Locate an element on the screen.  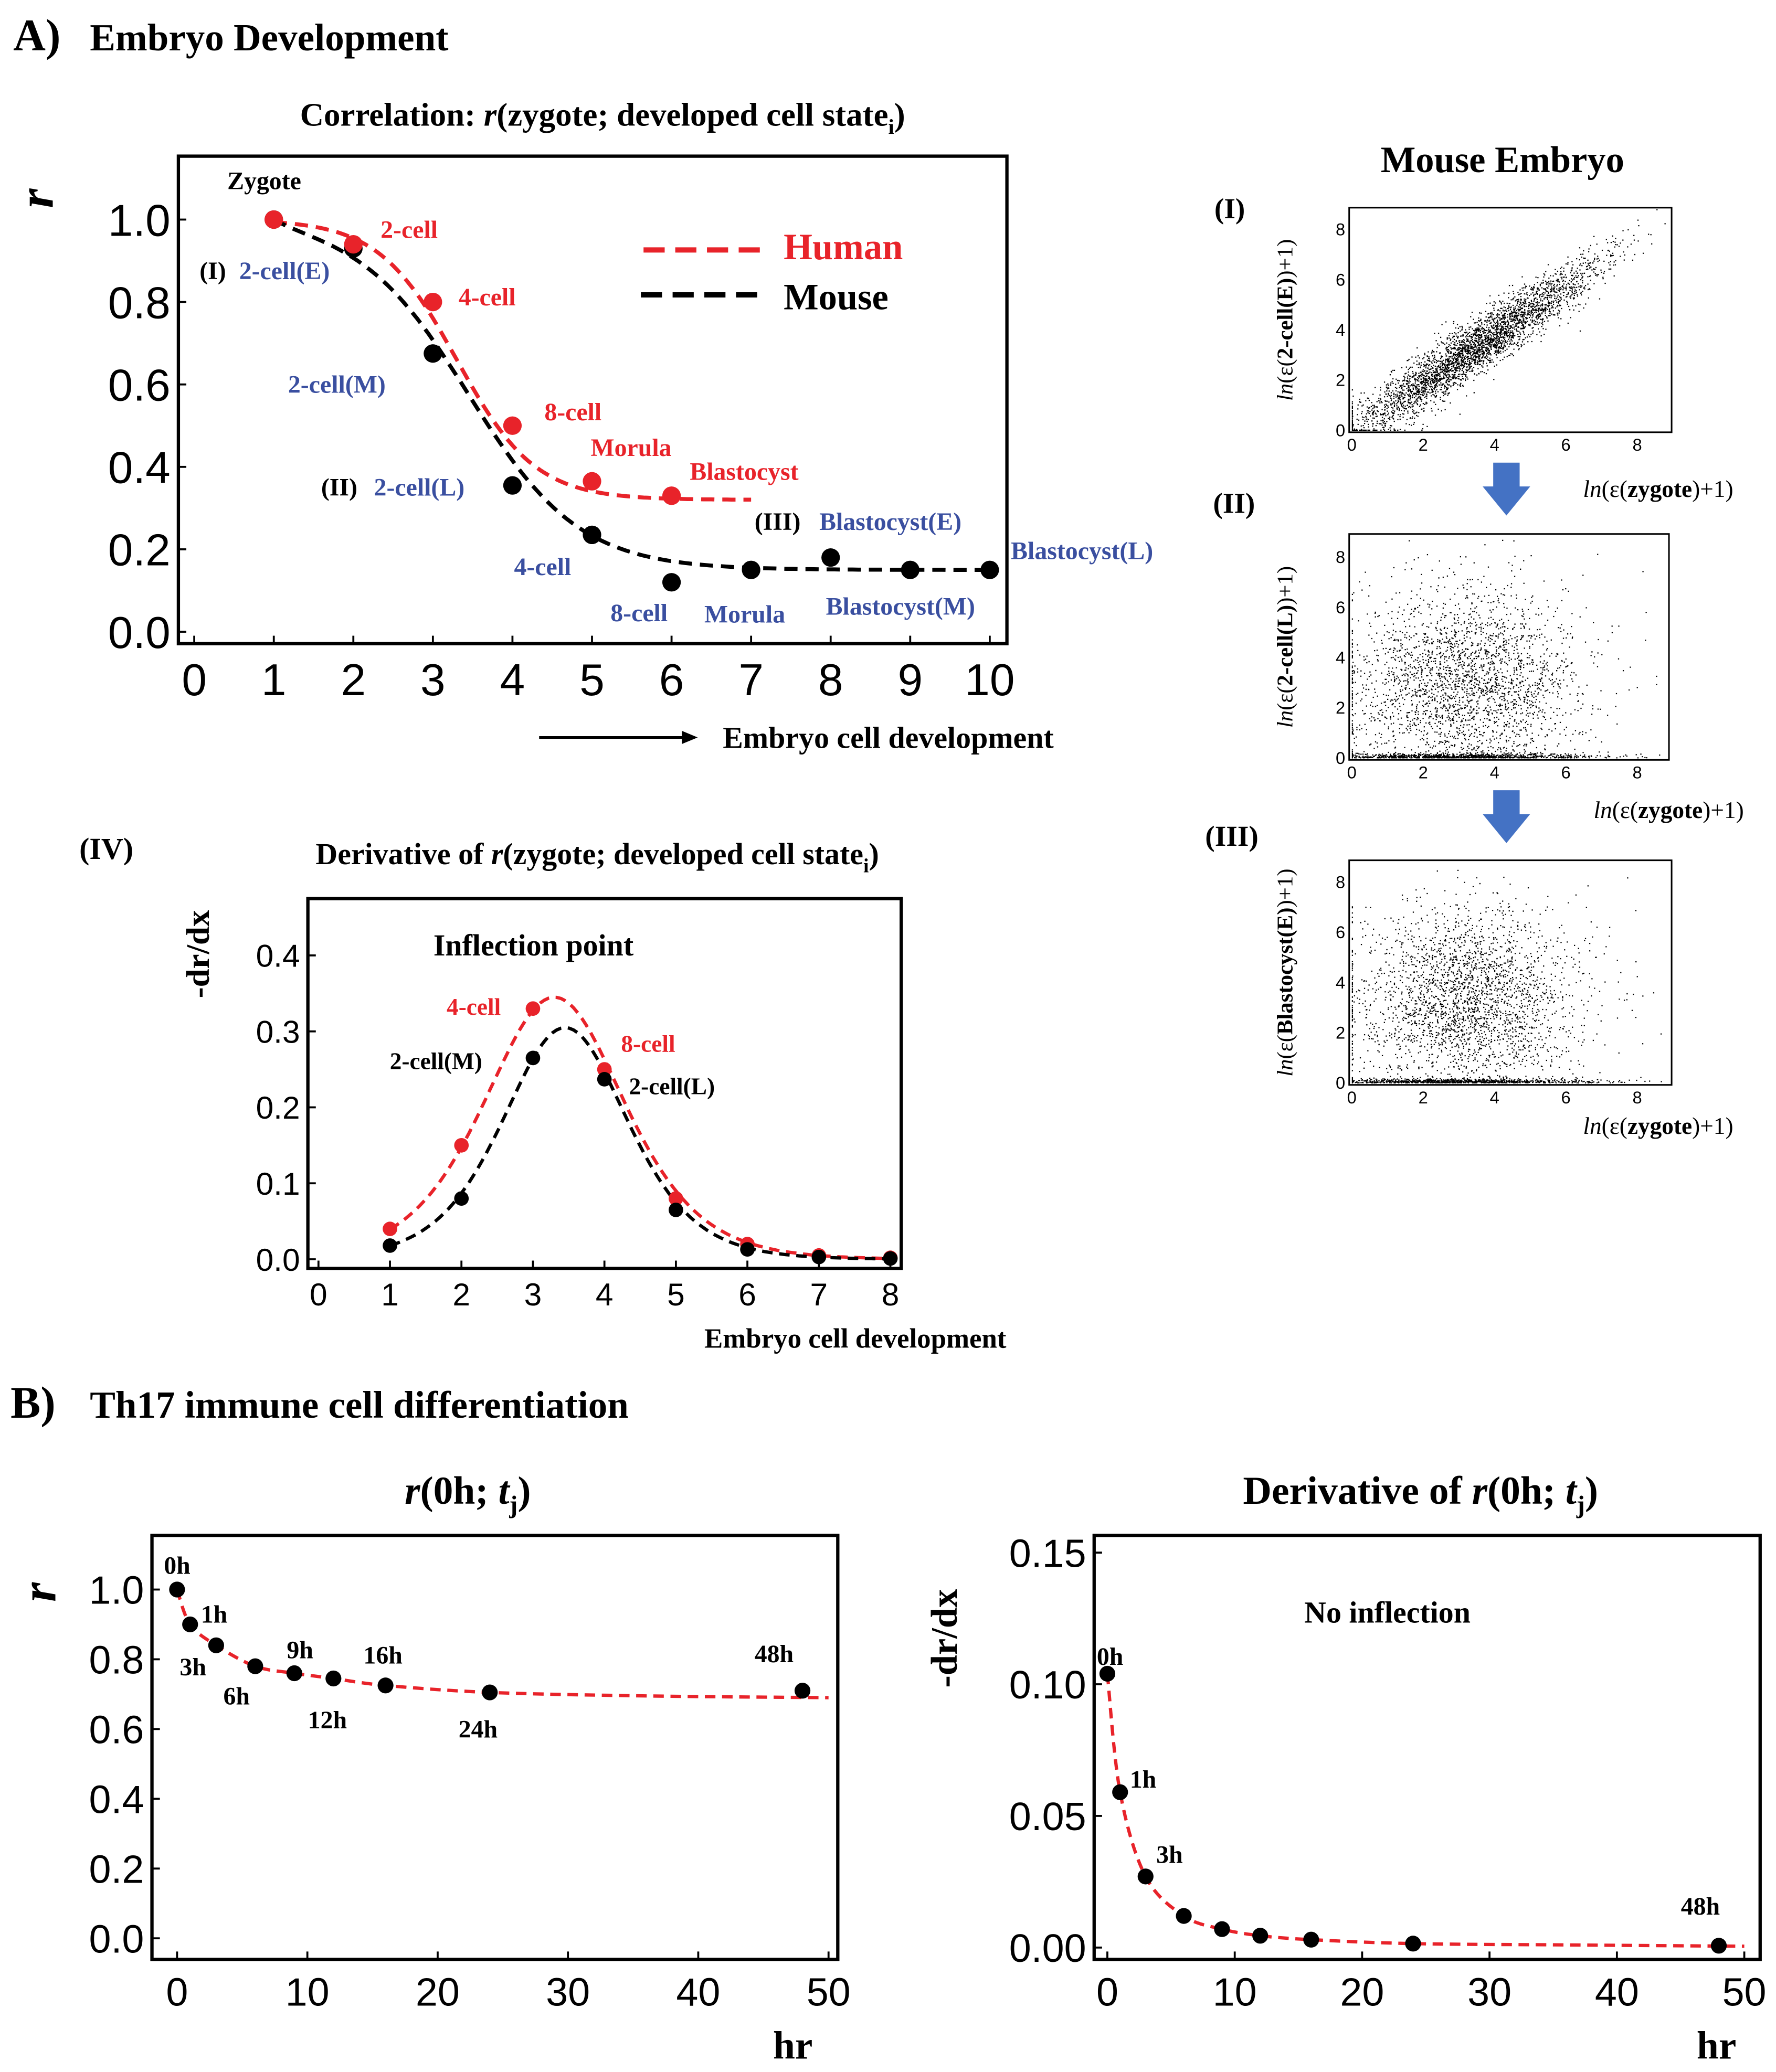
x-tick-label: 8 is located at coordinates (1638, 444).